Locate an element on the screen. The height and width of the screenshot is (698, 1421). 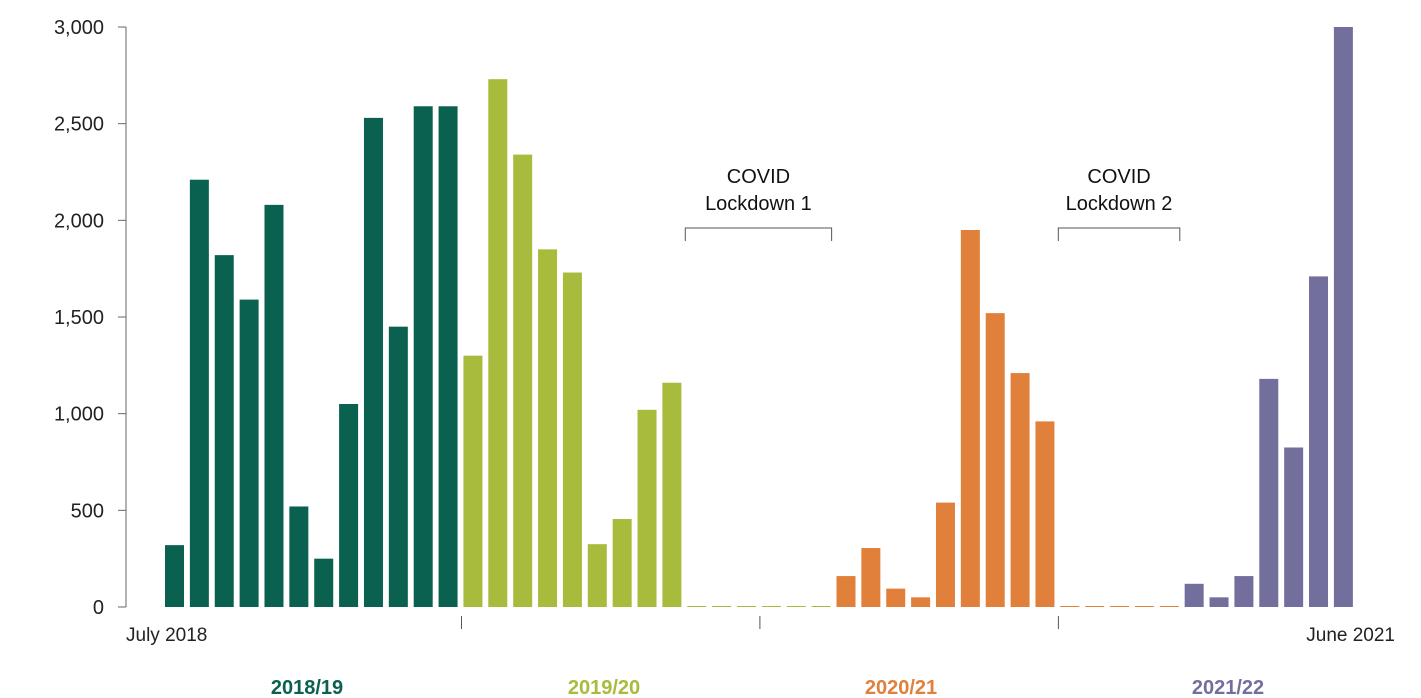
fiscal-year-label: 2018/19 is located at coordinates (307, 687).